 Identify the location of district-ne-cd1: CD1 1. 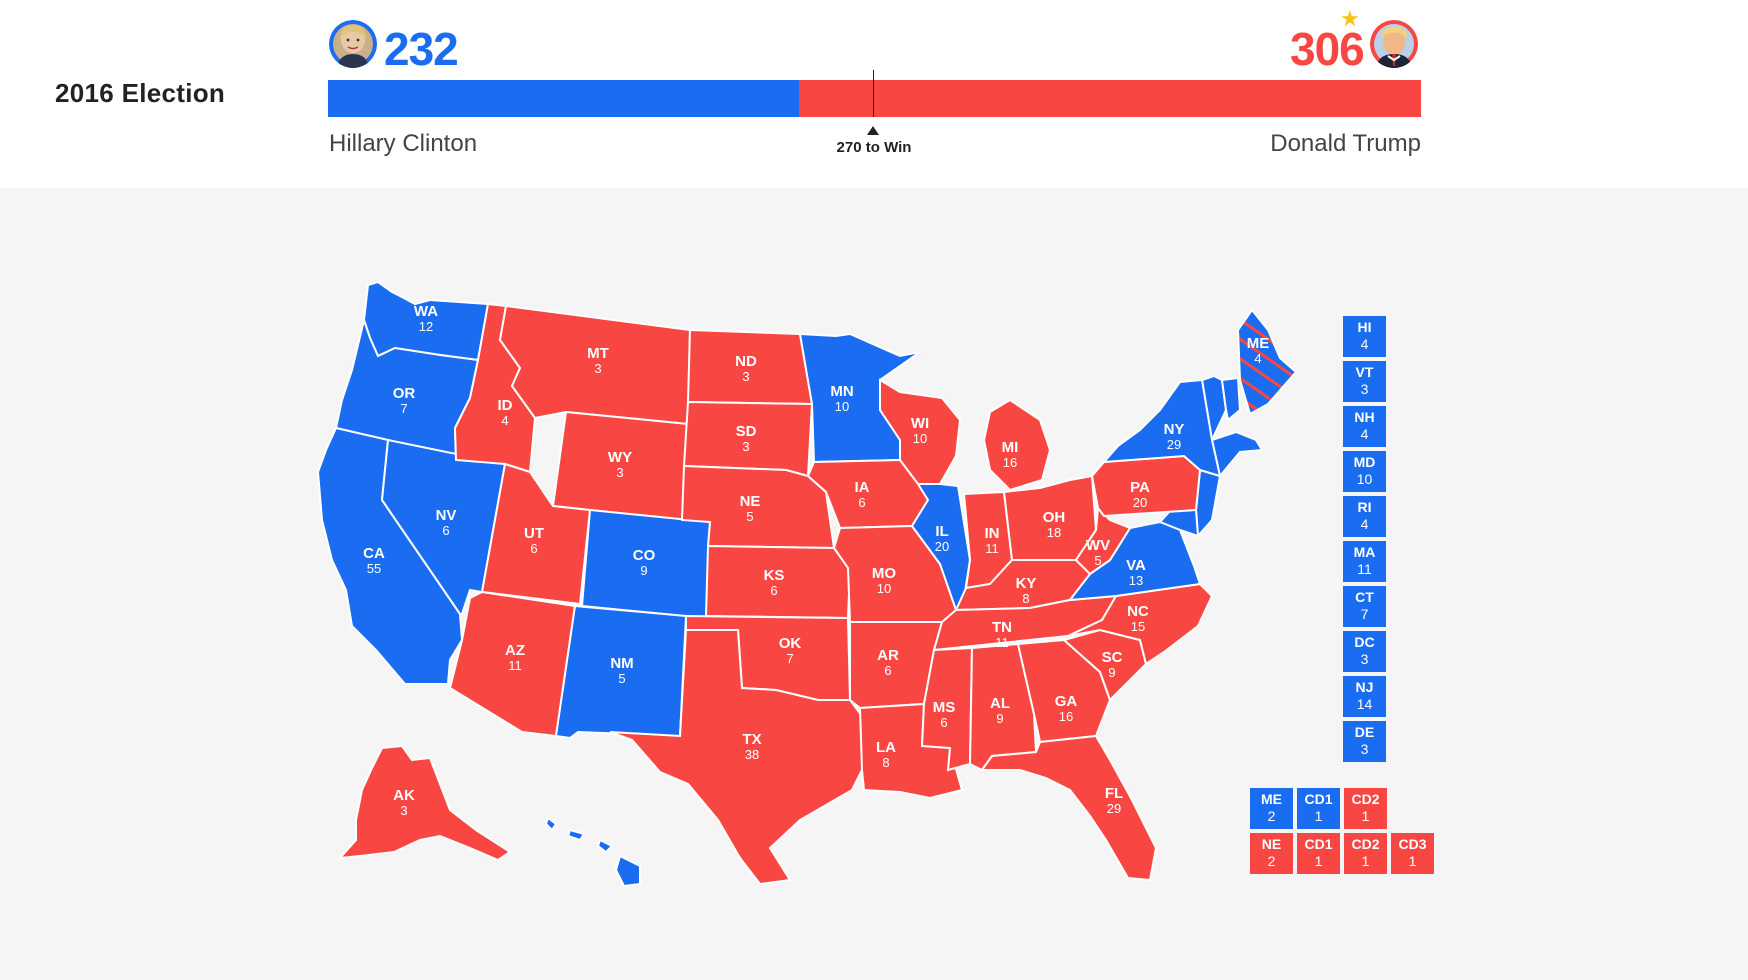
(1318, 853).